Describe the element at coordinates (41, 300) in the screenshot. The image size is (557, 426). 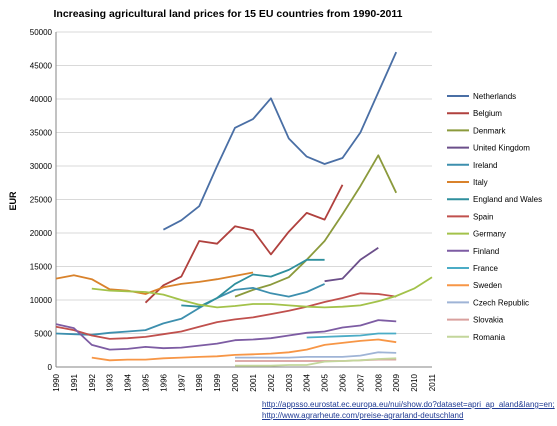
I see `y-tick-label: 10000` at that location.